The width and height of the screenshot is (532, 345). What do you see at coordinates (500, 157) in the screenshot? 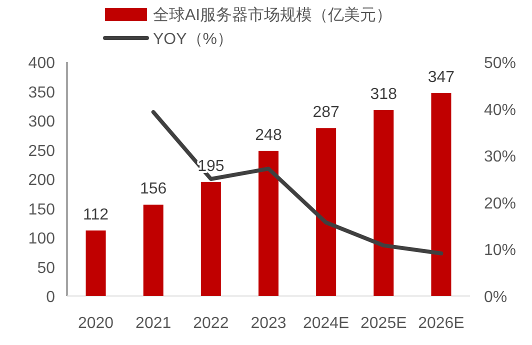
I see `y2-tick-label: 30%` at bounding box center [500, 157].